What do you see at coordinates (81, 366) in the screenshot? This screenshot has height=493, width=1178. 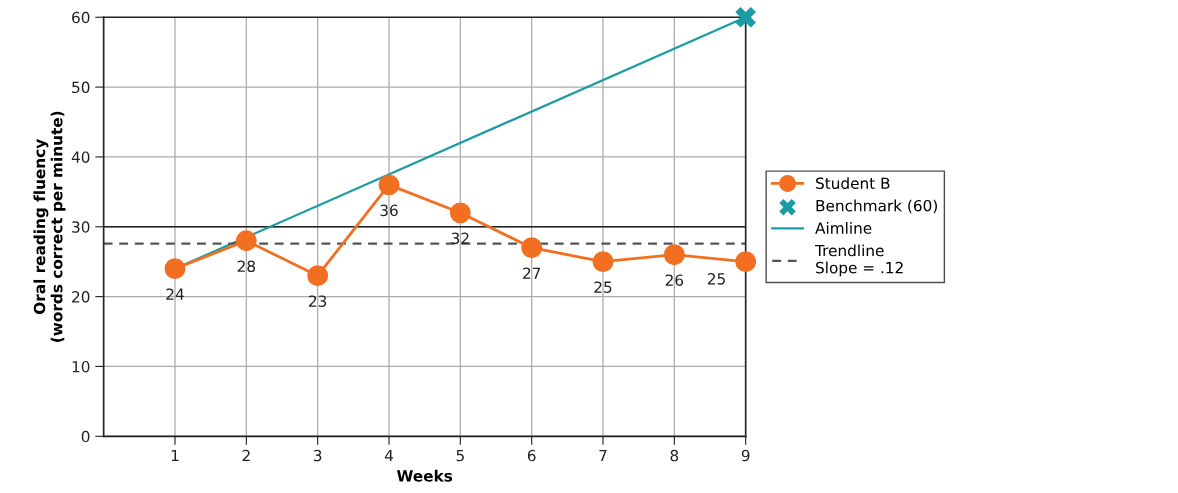 I see `y-tick-label: 10` at bounding box center [81, 366].